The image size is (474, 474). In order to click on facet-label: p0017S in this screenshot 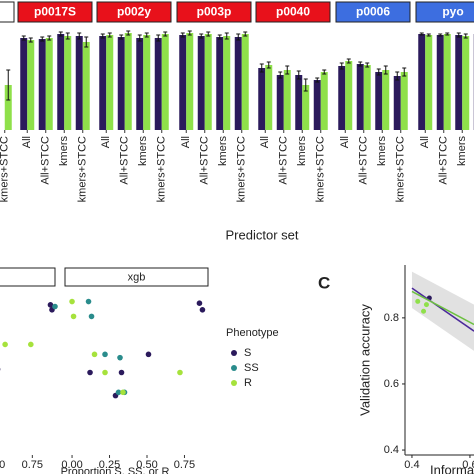, I will do `click(55, 12)`.